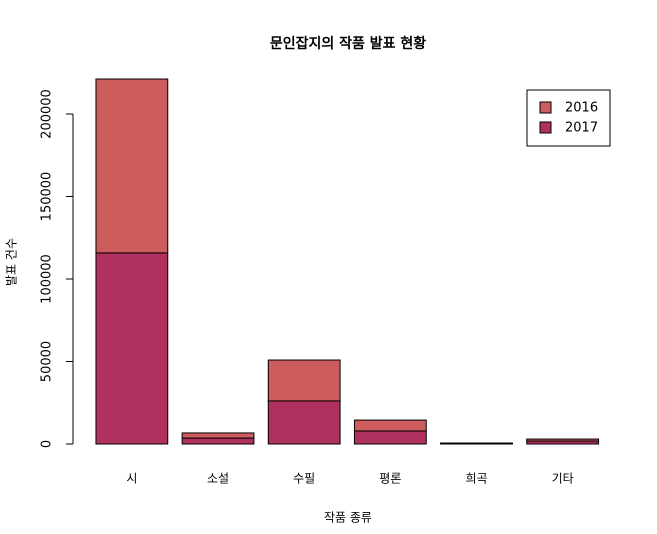 The width and height of the screenshot is (657, 534). Describe the element at coordinates (581, 108) in the screenshot. I see `legend-label: 2016` at that location.